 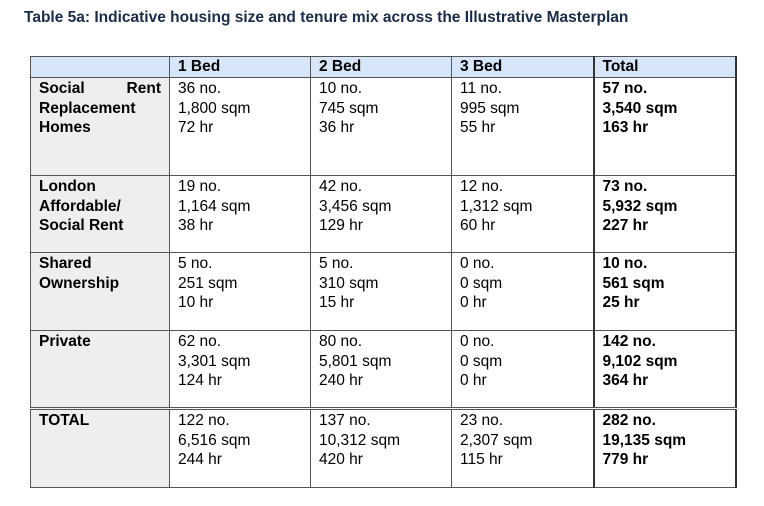 What do you see at coordinates (196, 127) in the screenshot?
I see `cell-habitable-rooms: 72 hr` at bounding box center [196, 127].